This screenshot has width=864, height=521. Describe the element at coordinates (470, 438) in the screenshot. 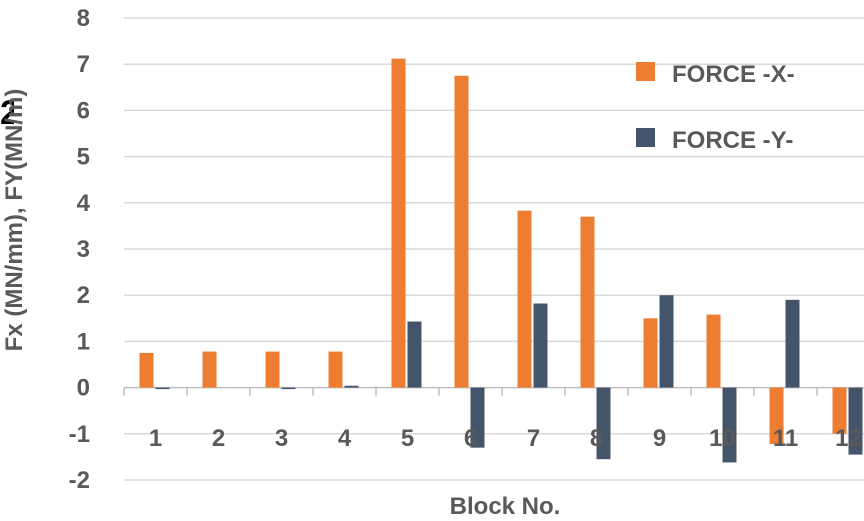

I see `x-tick-label: 6` at that location.